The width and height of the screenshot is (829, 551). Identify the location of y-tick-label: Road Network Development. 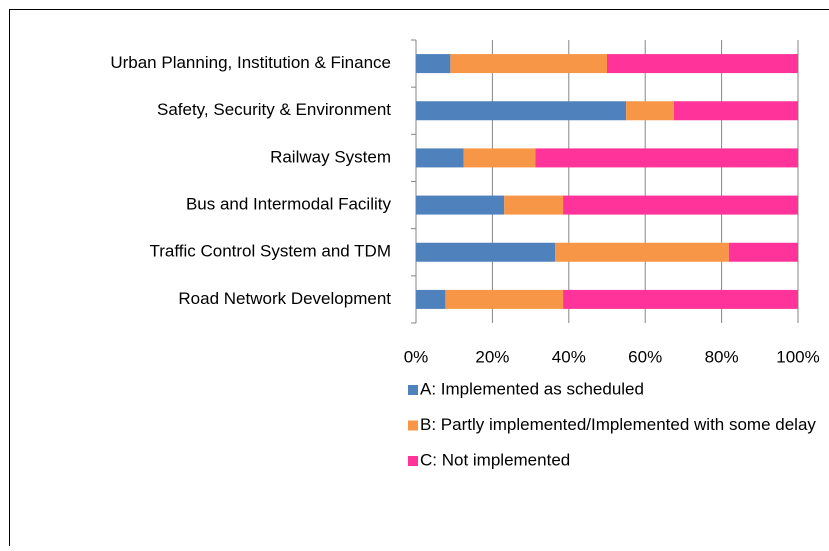
(284, 298).